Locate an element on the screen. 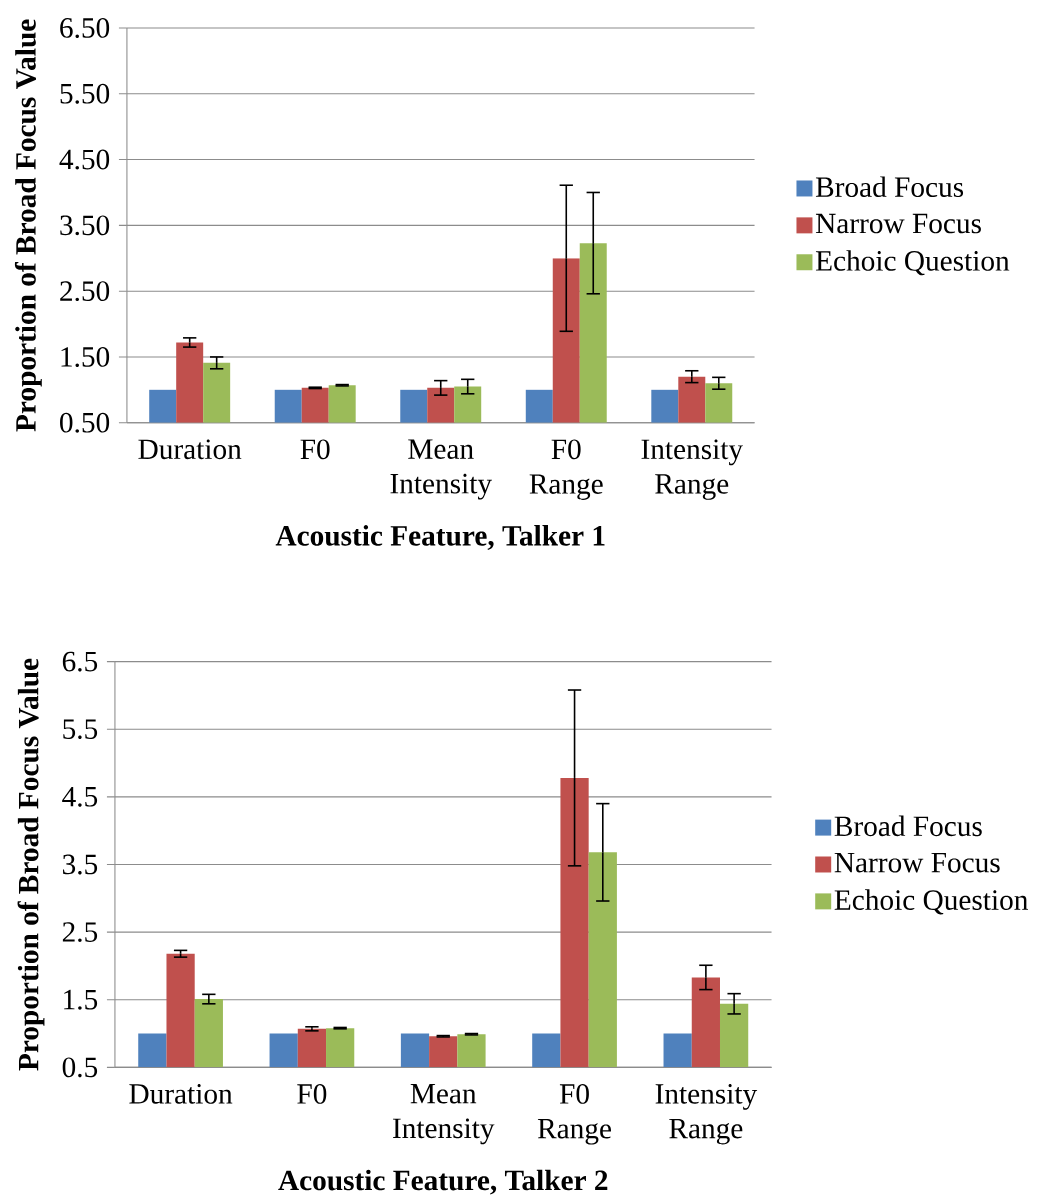  y-tick-label: 1.5 is located at coordinates (80, 999).